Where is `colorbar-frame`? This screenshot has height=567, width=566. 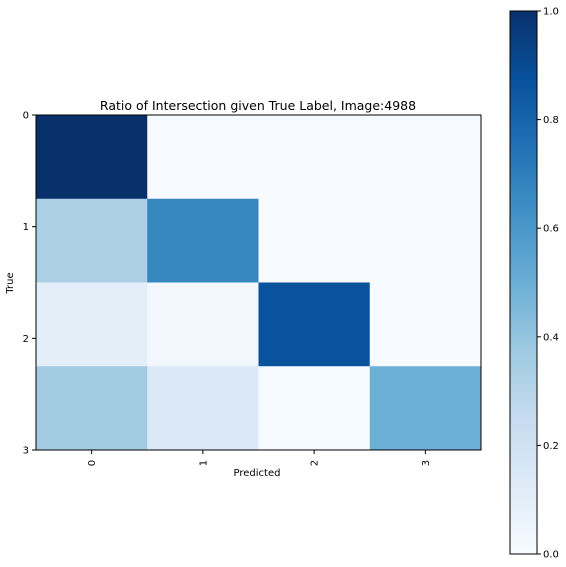 colorbar-frame is located at coordinates (523, 282).